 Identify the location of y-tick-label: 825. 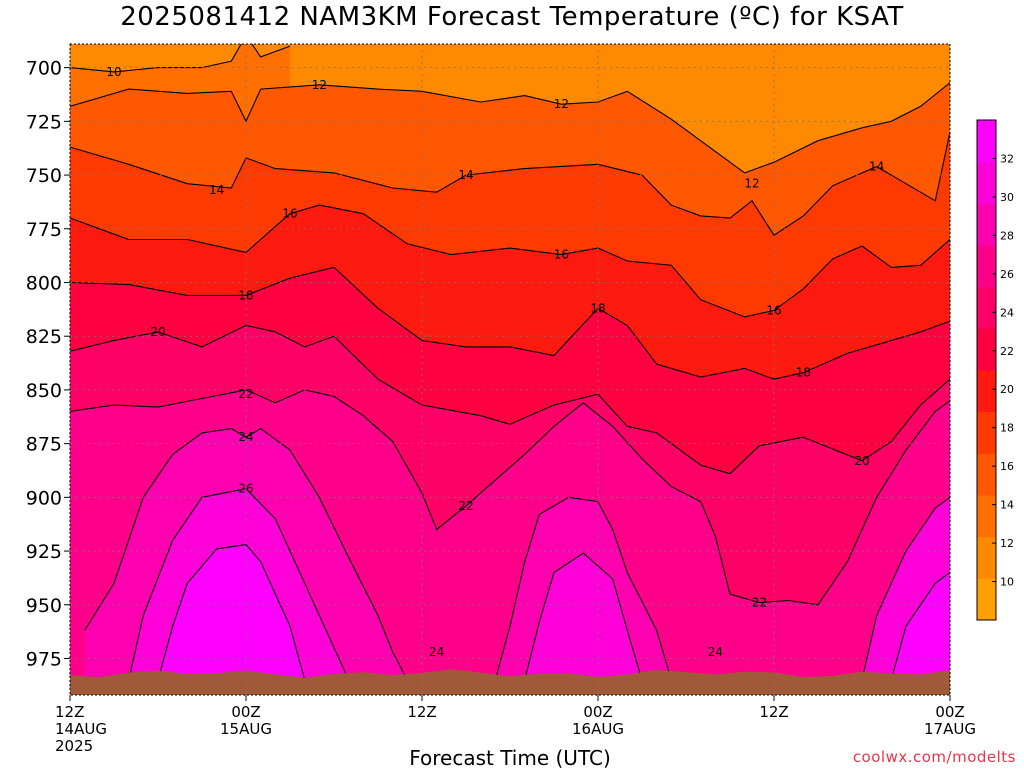
(44, 337).